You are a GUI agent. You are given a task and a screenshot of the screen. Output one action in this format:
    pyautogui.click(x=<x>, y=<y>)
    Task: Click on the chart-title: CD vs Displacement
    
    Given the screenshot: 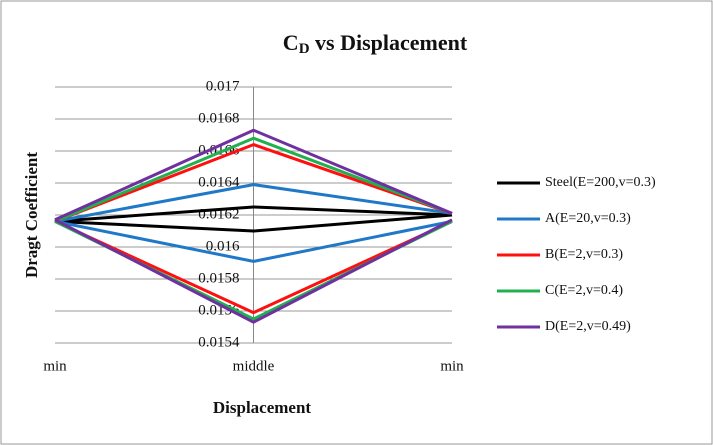 What is the action you would take?
    pyautogui.click(x=375, y=43)
    